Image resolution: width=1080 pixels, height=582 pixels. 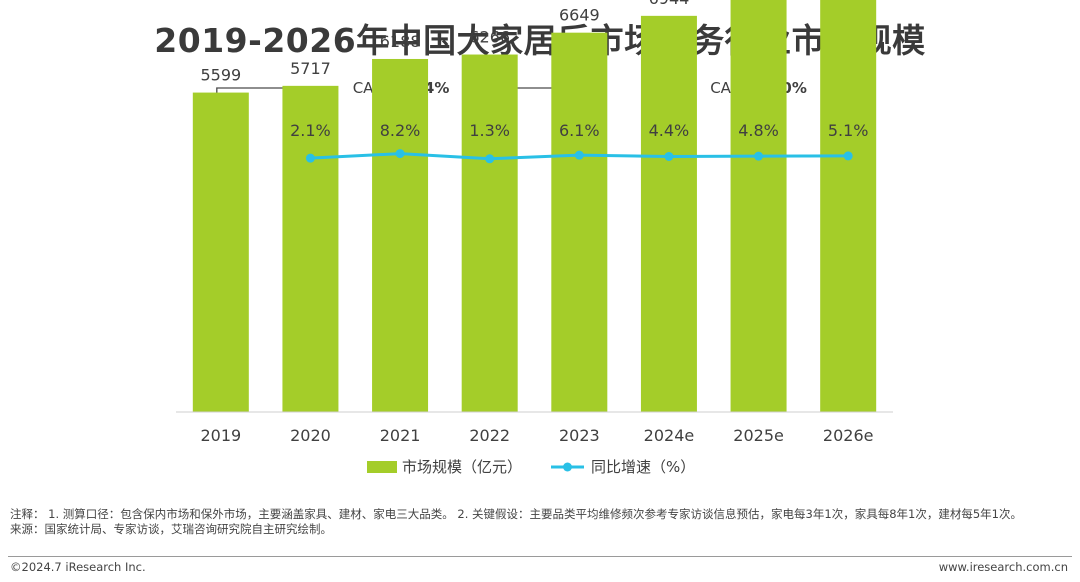 What do you see at coordinates (531, 467) in the screenshot?
I see `legend: 市场规模（亿元） 同比增速（%）` at bounding box center [531, 467].